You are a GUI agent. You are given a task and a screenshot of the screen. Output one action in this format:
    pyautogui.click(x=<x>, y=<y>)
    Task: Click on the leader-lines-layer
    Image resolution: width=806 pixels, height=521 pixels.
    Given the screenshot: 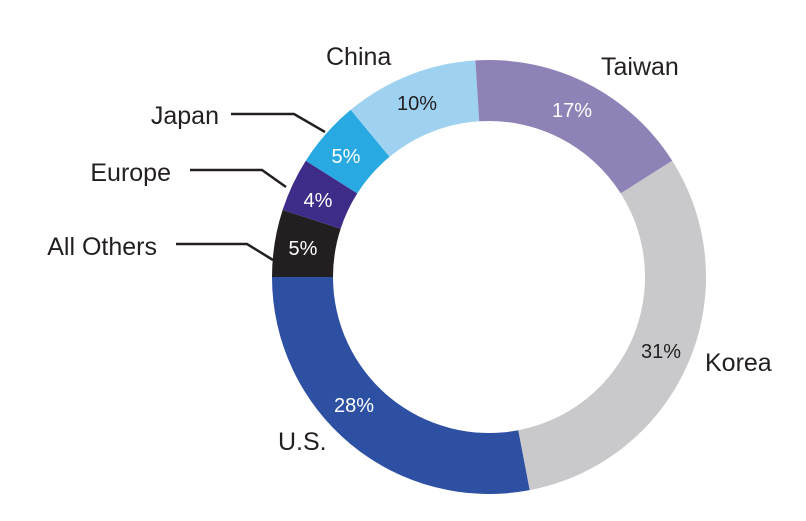 What is the action you would take?
    pyautogui.click(x=251, y=187)
    